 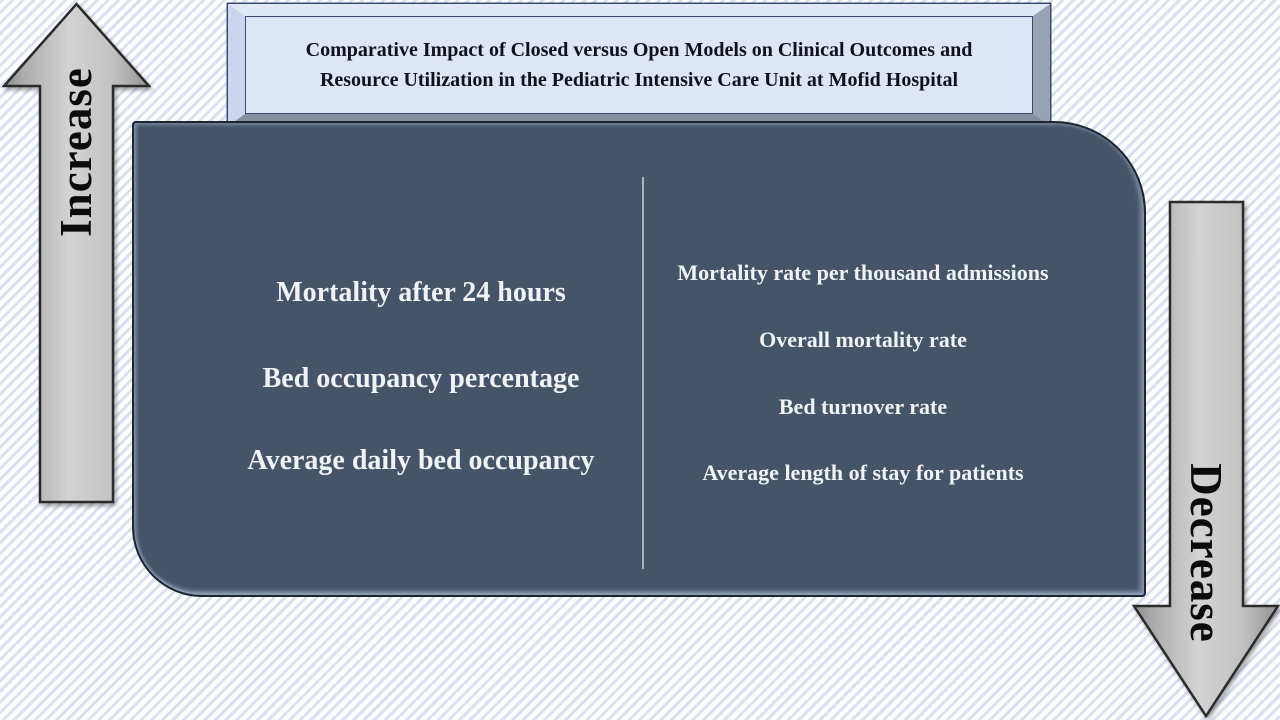 I want to click on increase-arrow-icon, so click(x=76, y=253).